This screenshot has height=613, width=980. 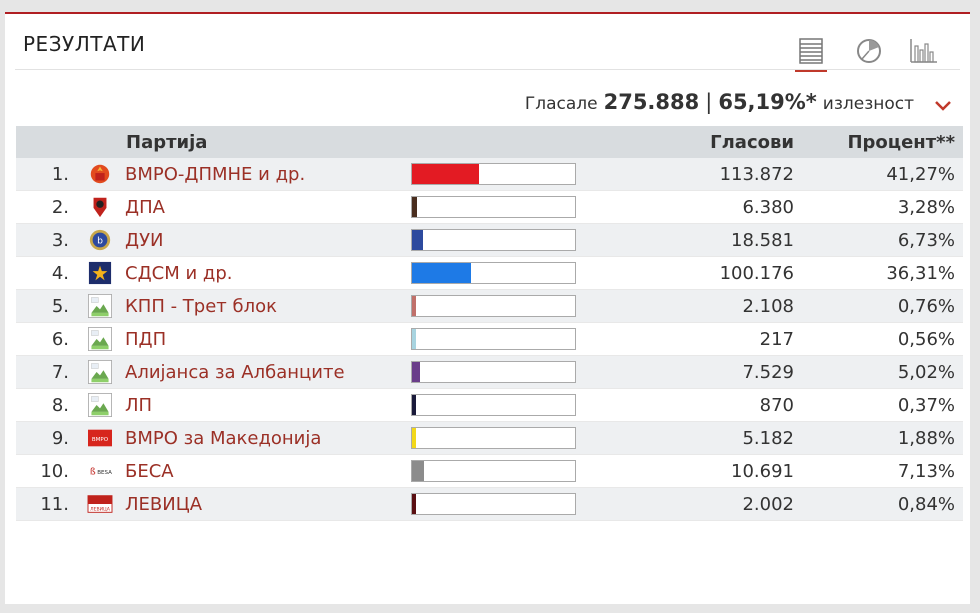 I want to click on percent-value: 0,84%, so click(x=878, y=504).